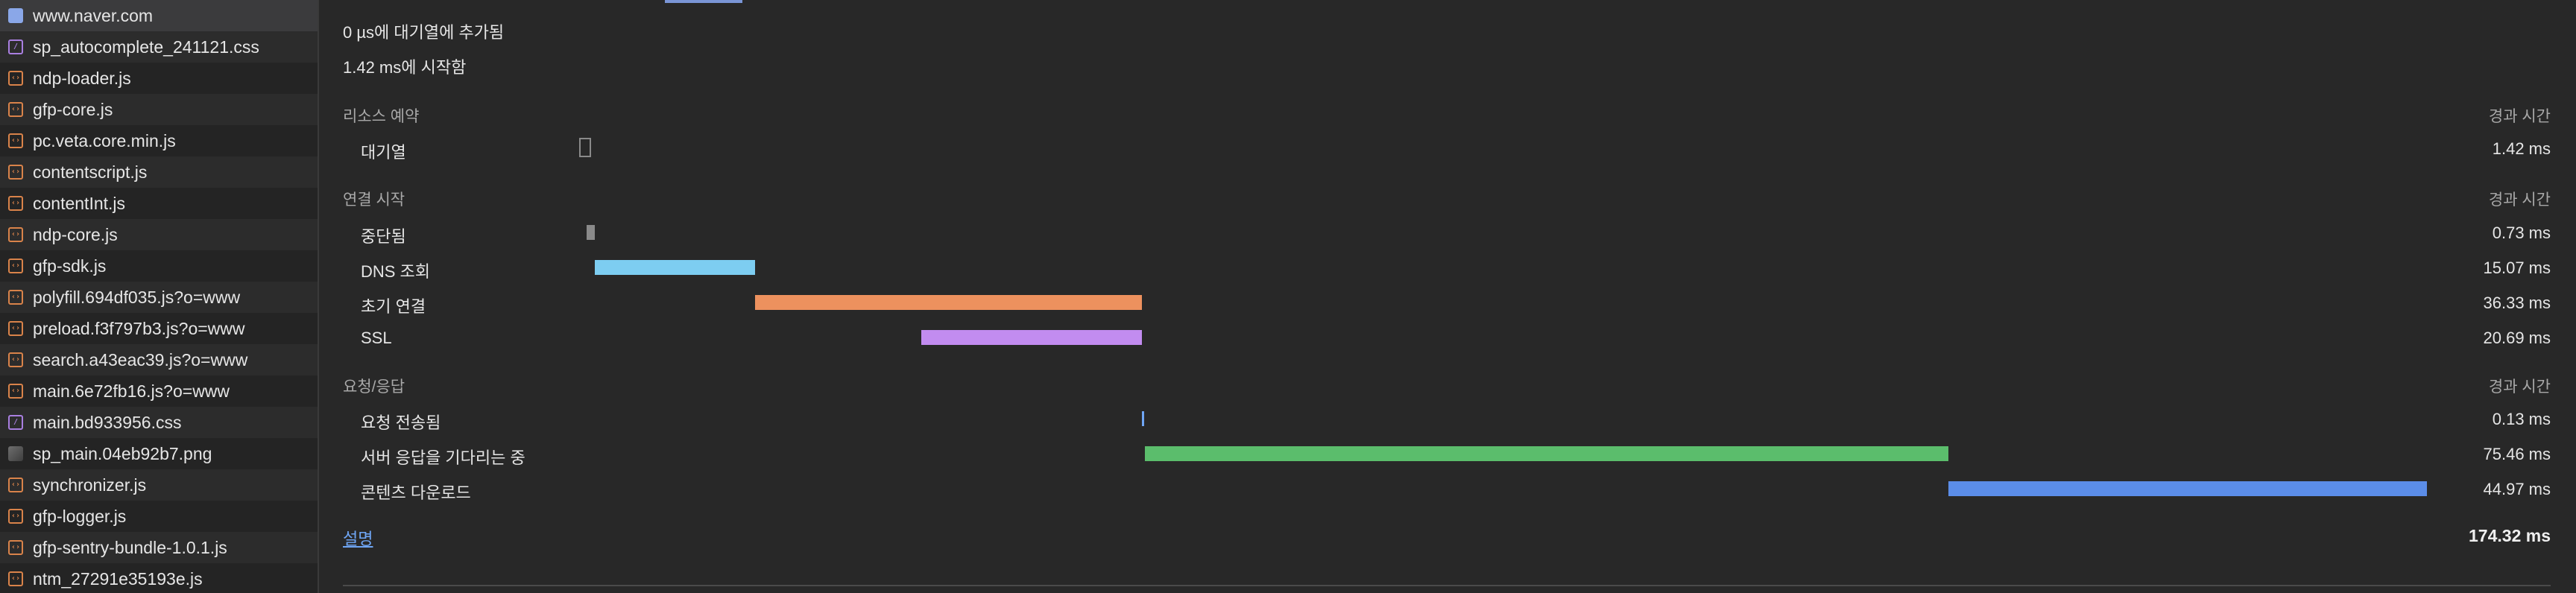 This screenshot has height=593, width=2576. What do you see at coordinates (374, 200) in the screenshot?
I see `section-title: 연결 시작` at bounding box center [374, 200].